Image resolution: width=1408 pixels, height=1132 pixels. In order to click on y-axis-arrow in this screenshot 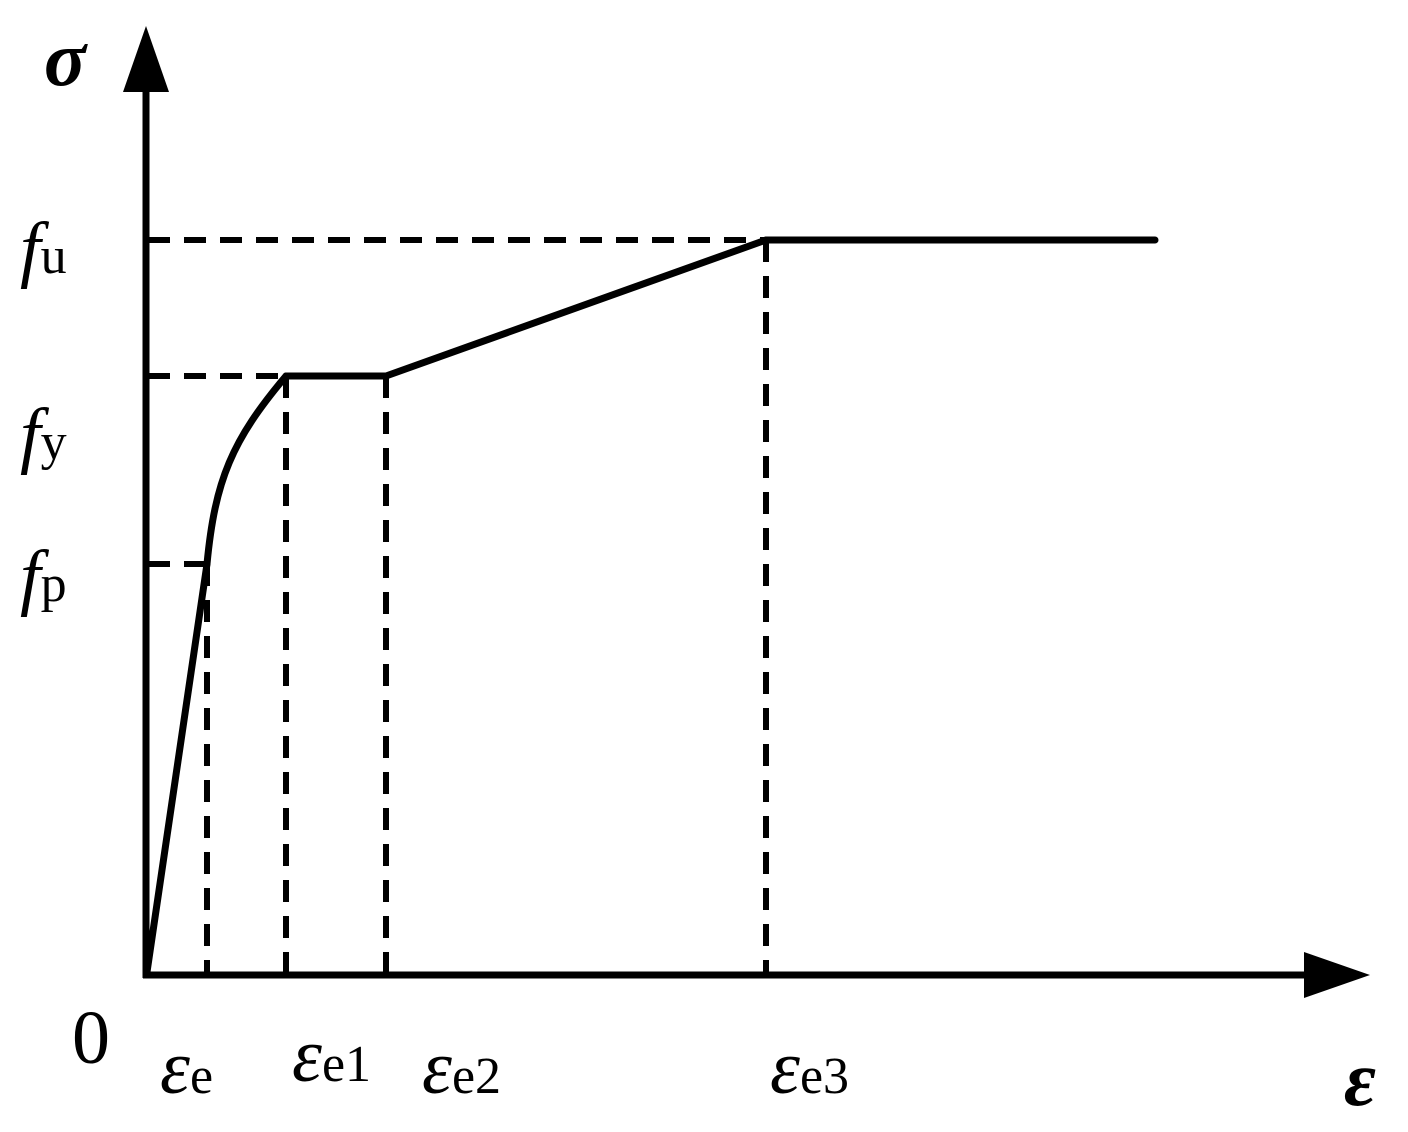, I will do `click(146, 59)`.